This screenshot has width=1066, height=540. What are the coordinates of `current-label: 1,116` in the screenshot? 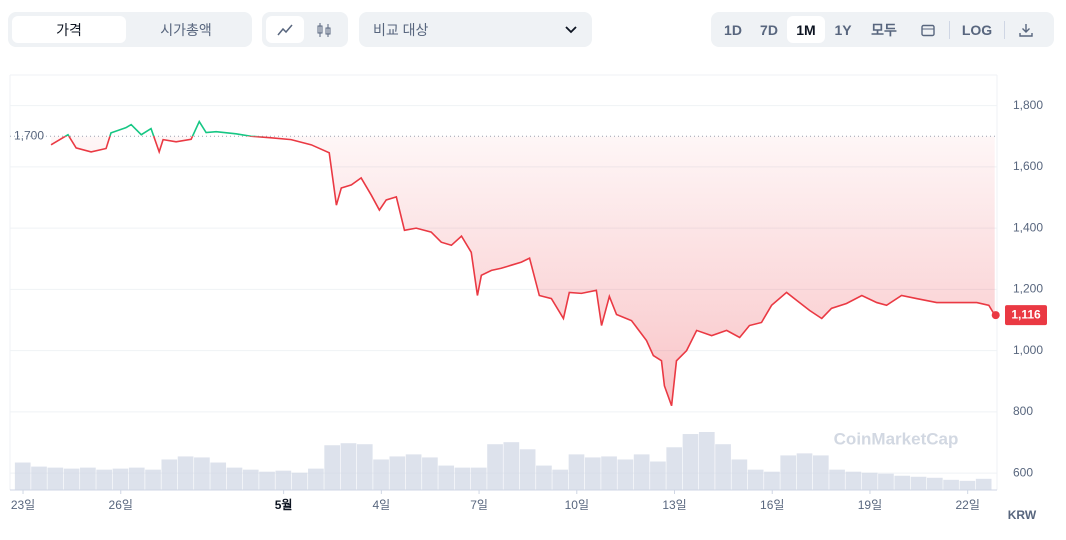 It's located at (1026, 314).